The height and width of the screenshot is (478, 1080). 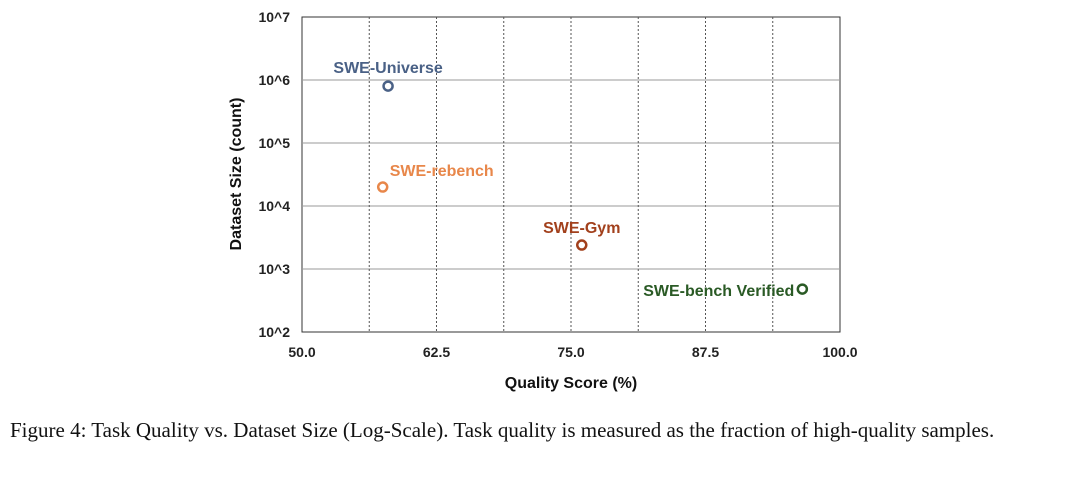 I want to click on y-tick-label: 10^6, so click(x=274, y=80).